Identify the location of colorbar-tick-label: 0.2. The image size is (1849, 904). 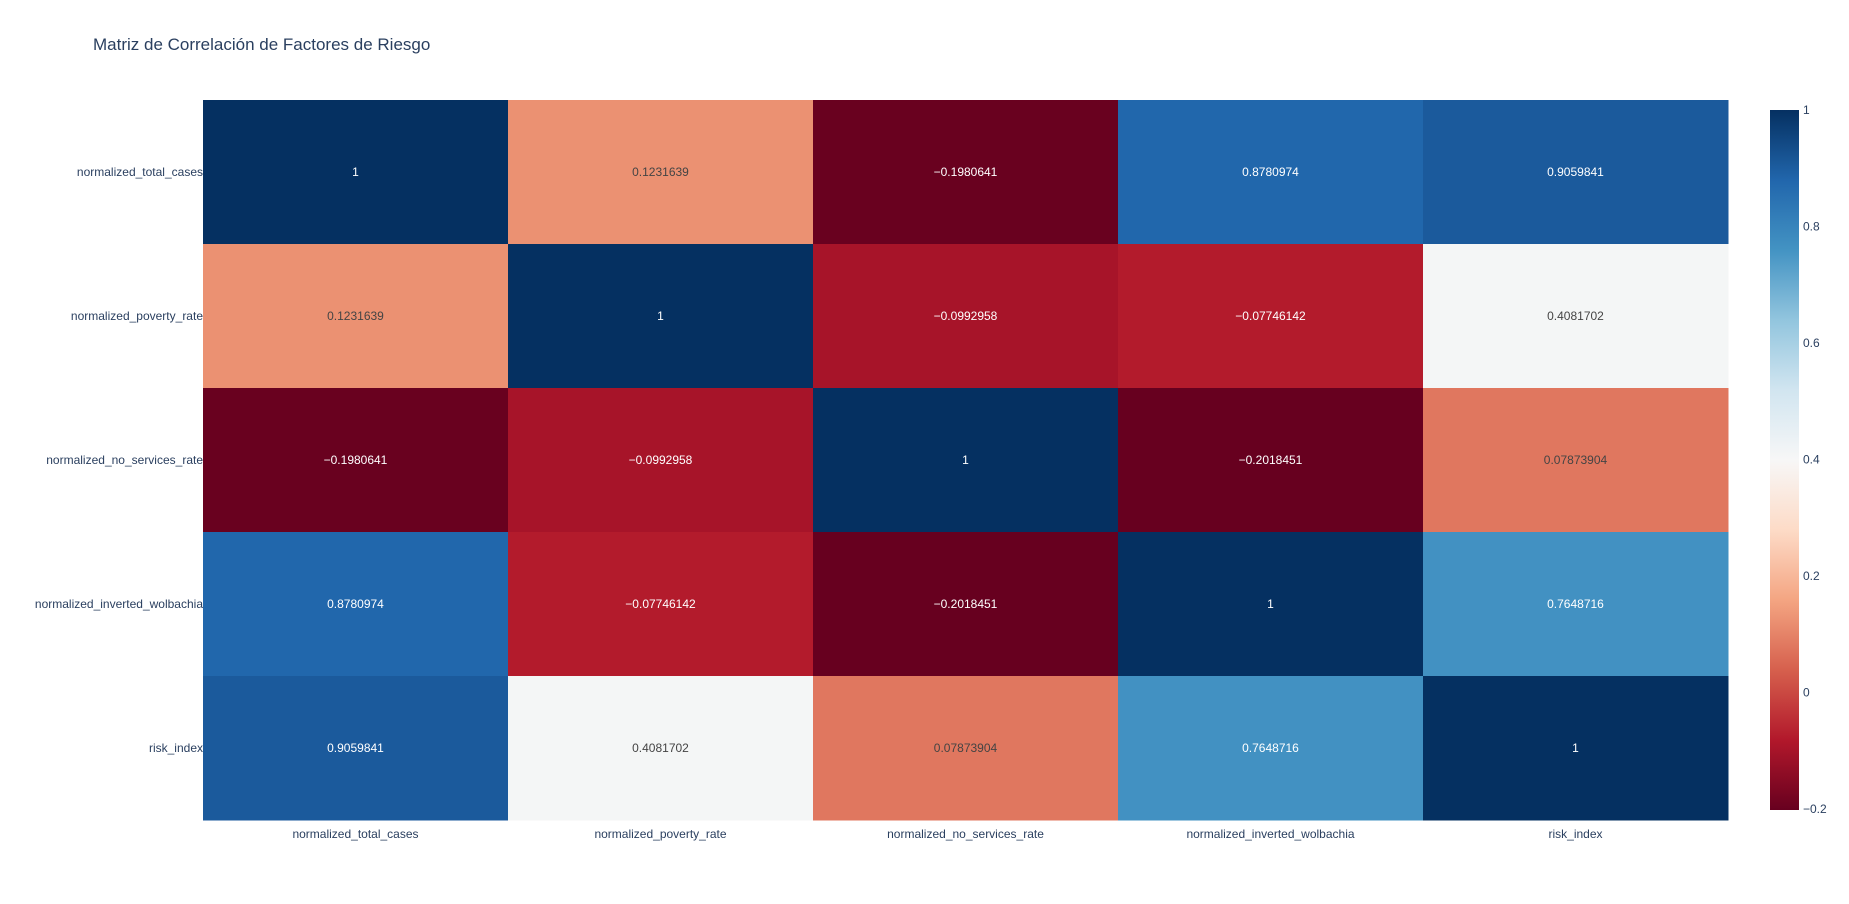
(1811, 576).